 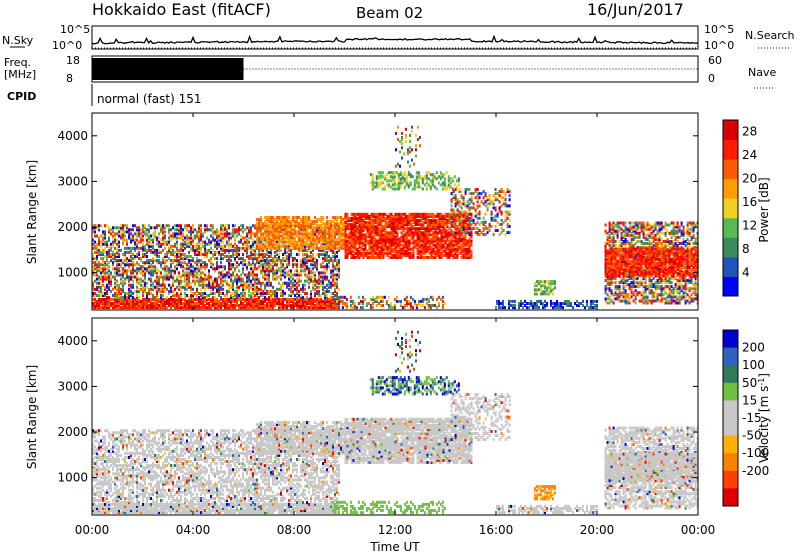 I want to click on freq-right-tick-top: 60, so click(x=715, y=60).